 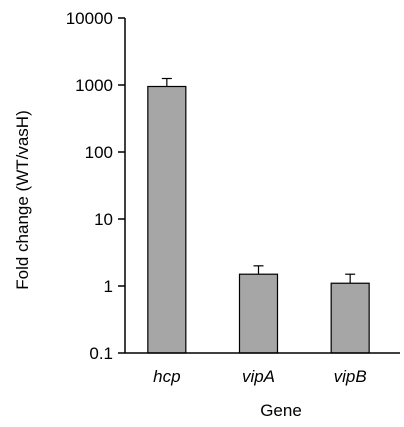 I want to click on x-tick-label: vipA, so click(x=258, y=376).